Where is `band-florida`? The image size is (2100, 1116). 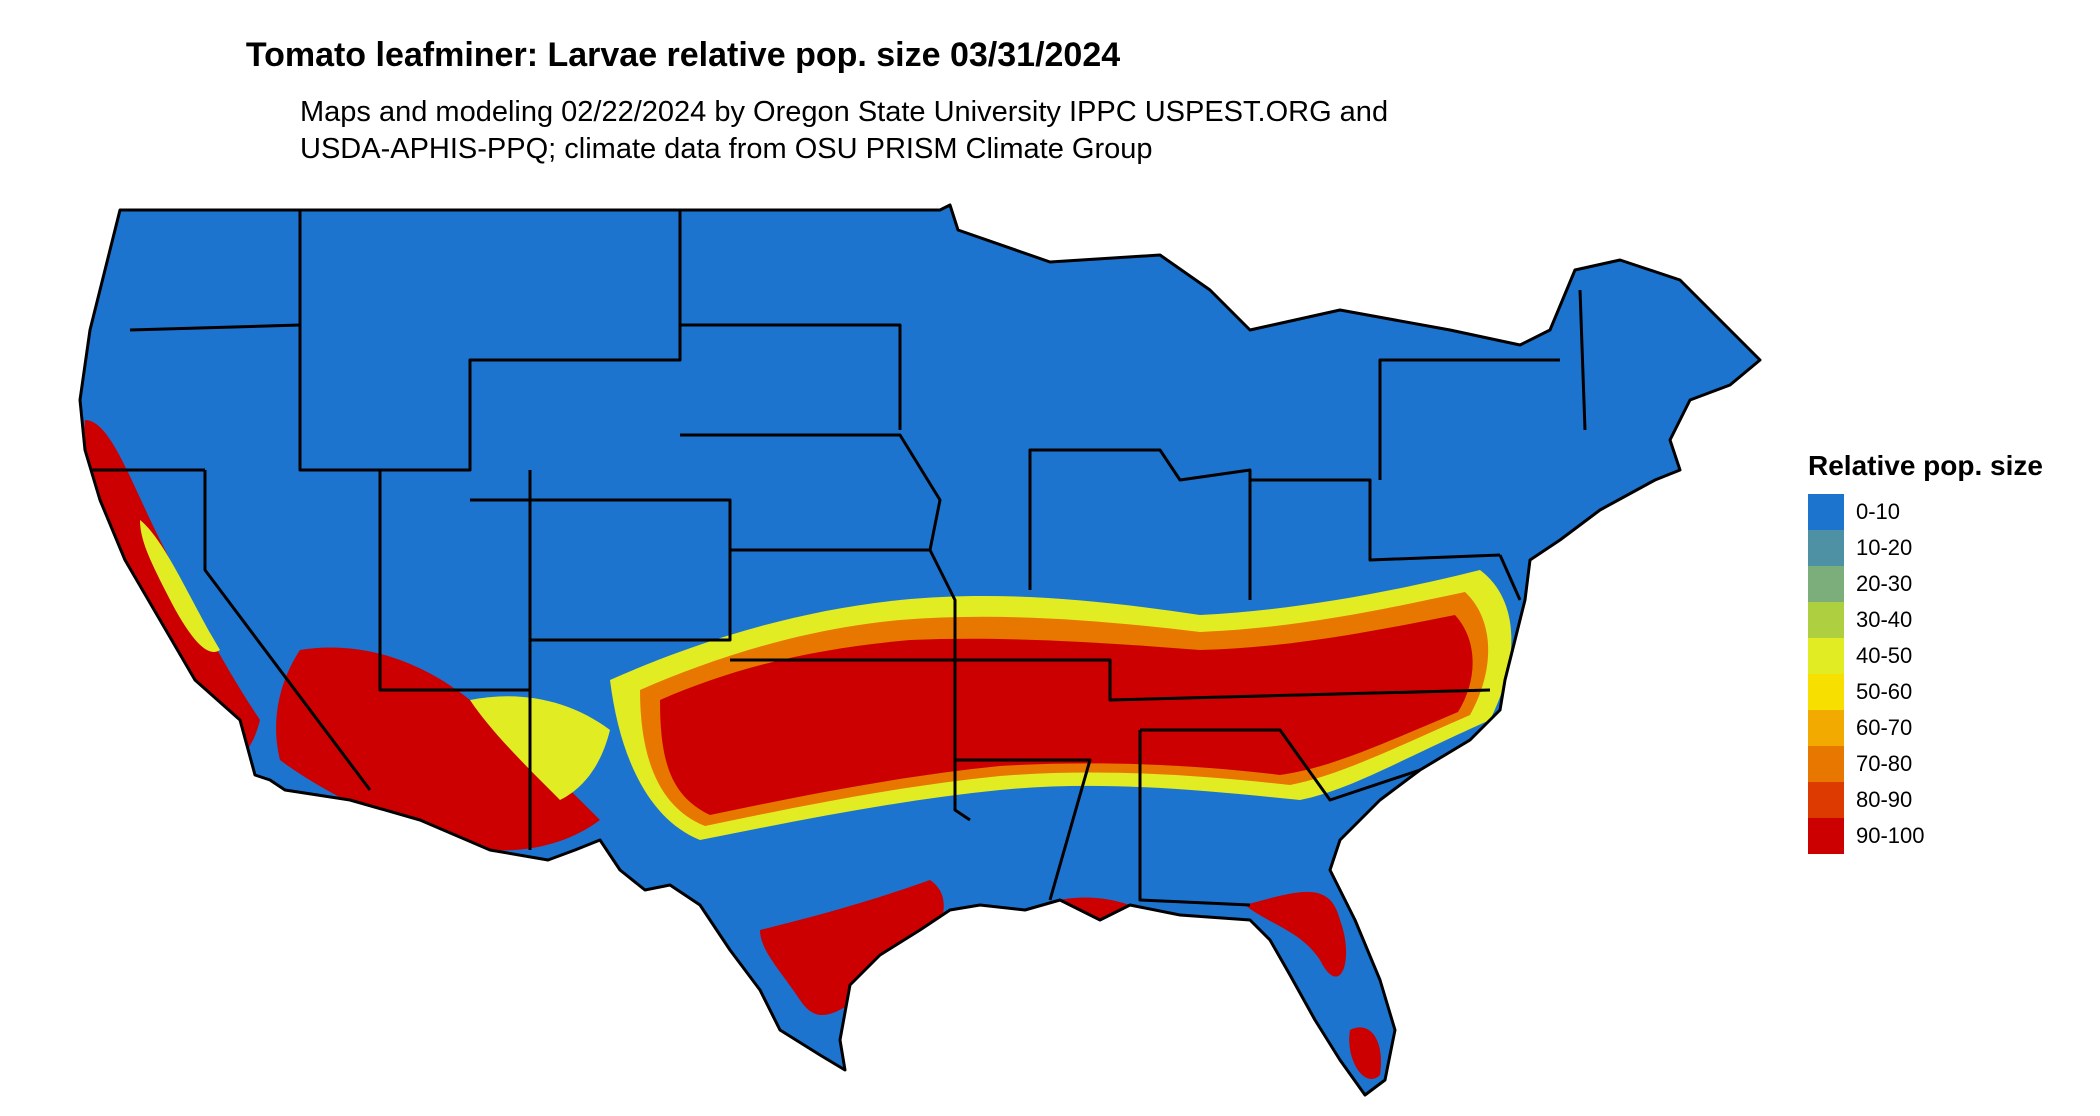 band-florida is located at coordinates (1296, 934).